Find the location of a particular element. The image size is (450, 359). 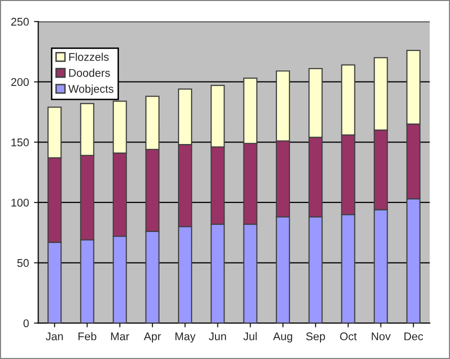

x-tick-label: Jul is located at coordinates (250, 336).